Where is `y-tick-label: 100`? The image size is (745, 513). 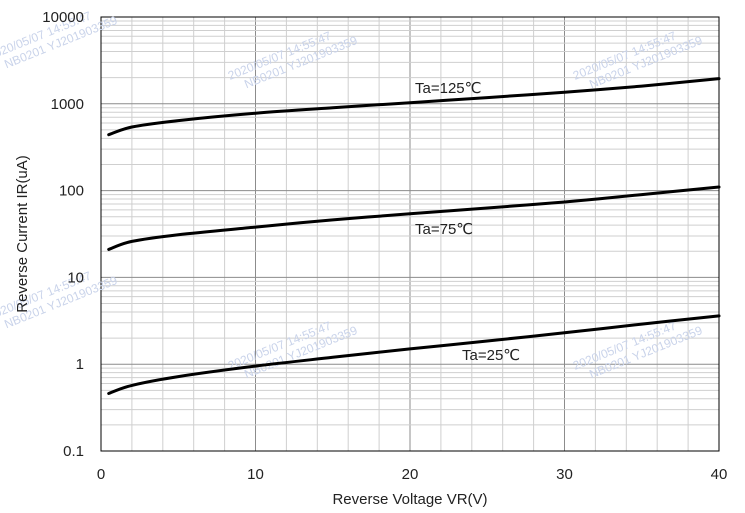 y-tick-label: 100 is located at coordinates (71, 191).